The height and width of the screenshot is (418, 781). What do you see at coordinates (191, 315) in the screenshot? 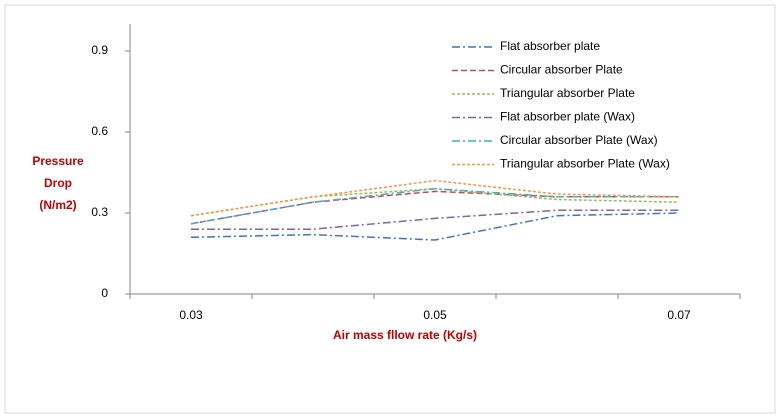
I see `x-tick-label: 0.03` at bounding box center [191, 315].